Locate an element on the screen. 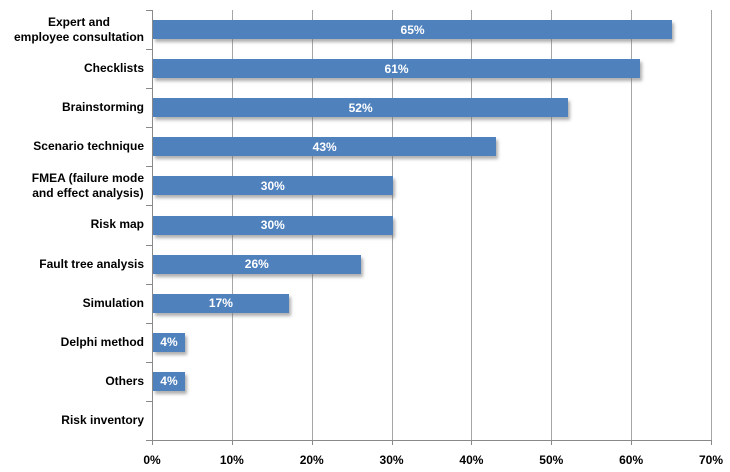  x-axis-label-70%: 70% is located at coordinates (711, 460).